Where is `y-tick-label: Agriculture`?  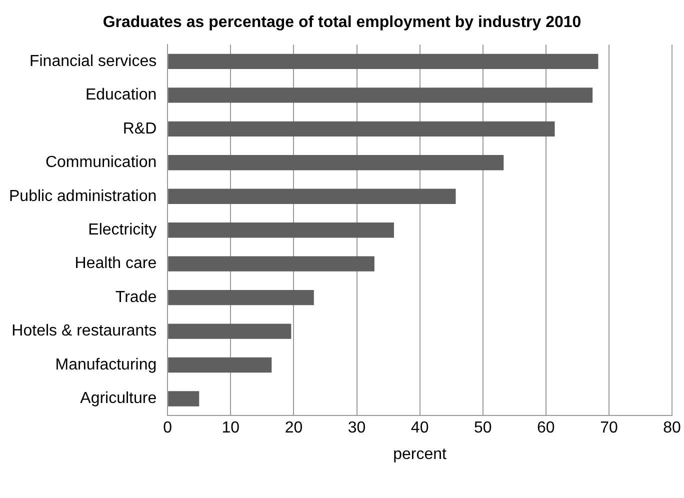 y-tick-label: Agriculture is located at coordinates (118, 399).